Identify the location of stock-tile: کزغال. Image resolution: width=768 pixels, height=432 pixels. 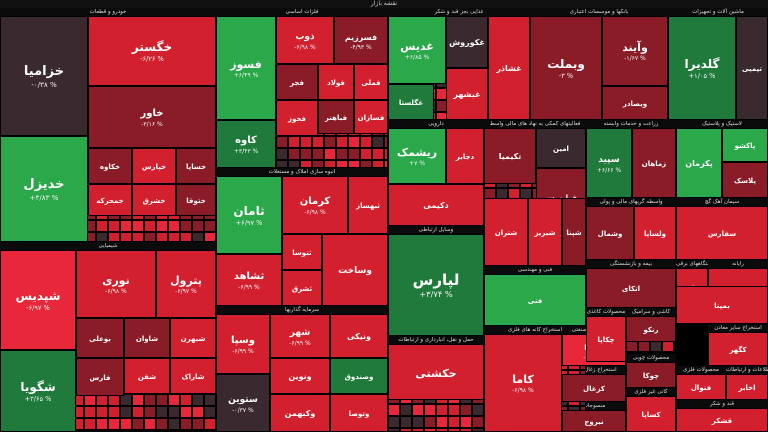
(594, 388).